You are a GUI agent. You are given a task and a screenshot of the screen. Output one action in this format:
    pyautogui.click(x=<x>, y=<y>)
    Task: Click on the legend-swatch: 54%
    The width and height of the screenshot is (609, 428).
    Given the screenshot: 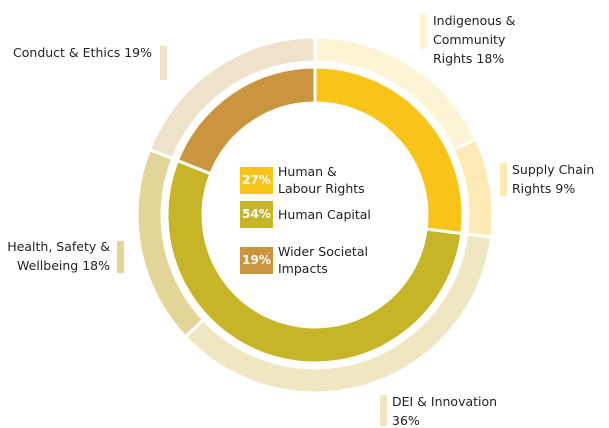 What is the action you would take?
    pyautogui.click(x=256, y=214)
    